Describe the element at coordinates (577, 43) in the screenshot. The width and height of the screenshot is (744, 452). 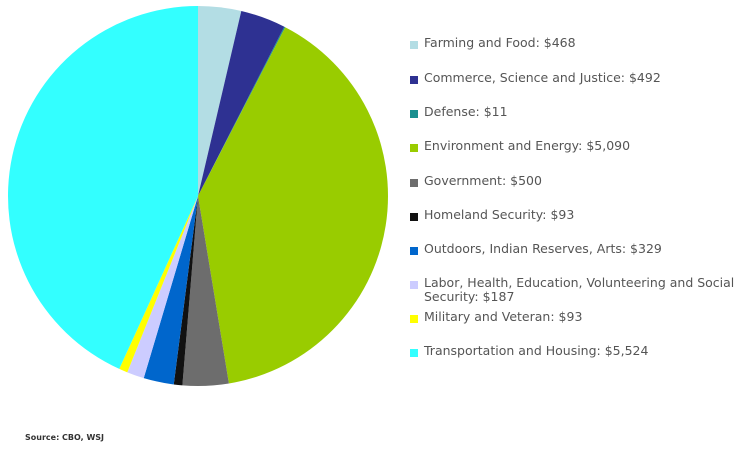
I see `legend-item: Farming and Food: $468` at that location.